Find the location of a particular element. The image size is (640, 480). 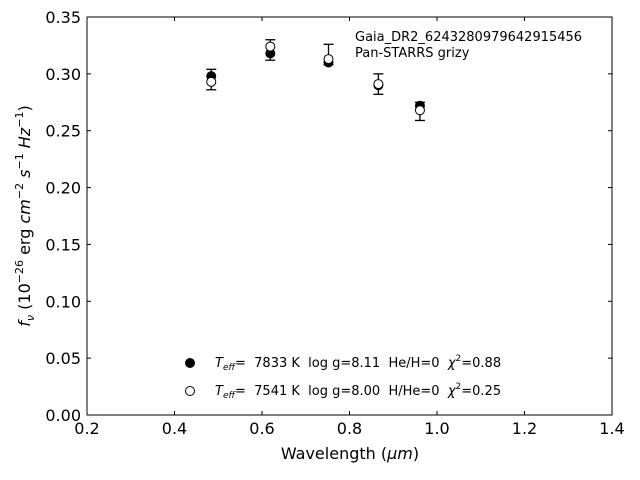

x-tick-label: 0.2 is located at coordinates (86, 428).